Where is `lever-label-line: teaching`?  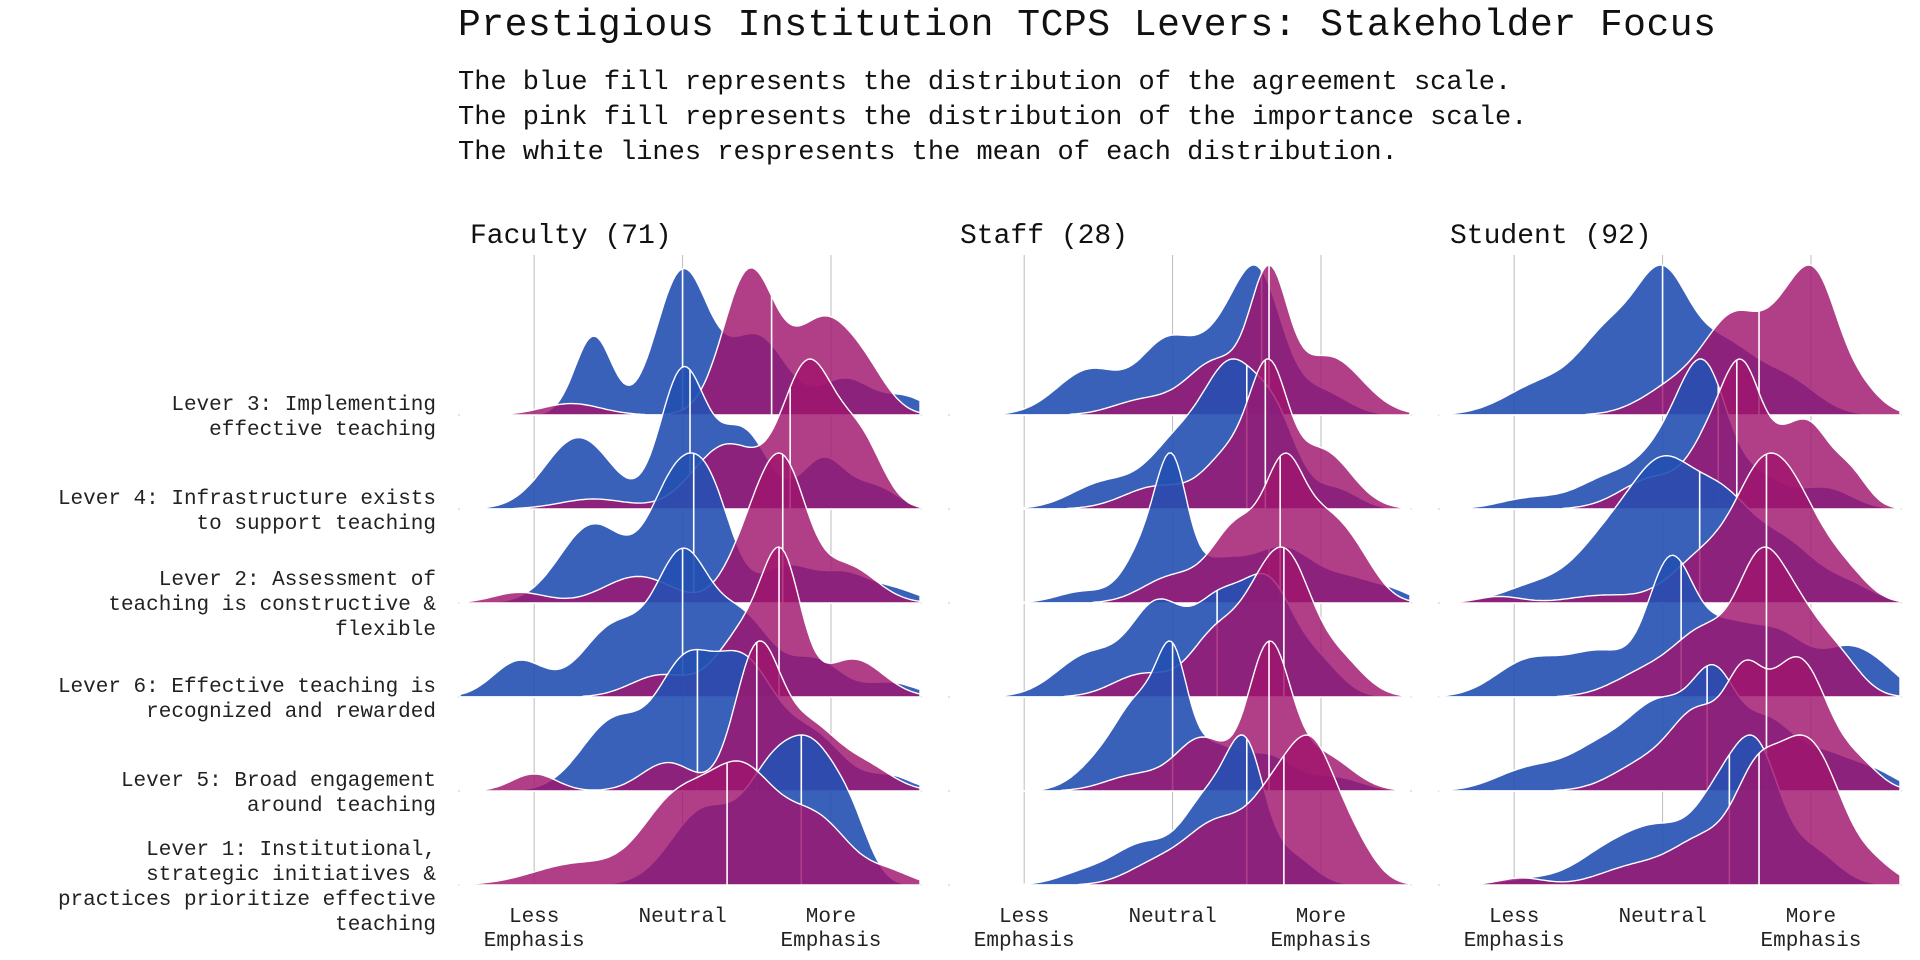 lever-label-line: teaching is located at coordinates (385, 925).